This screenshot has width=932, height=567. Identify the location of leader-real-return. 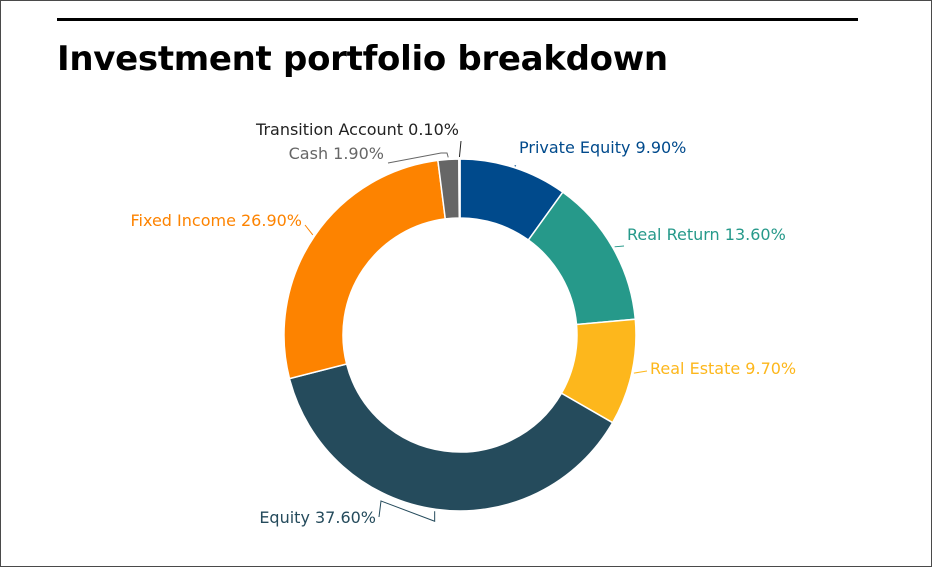
(619, 246).